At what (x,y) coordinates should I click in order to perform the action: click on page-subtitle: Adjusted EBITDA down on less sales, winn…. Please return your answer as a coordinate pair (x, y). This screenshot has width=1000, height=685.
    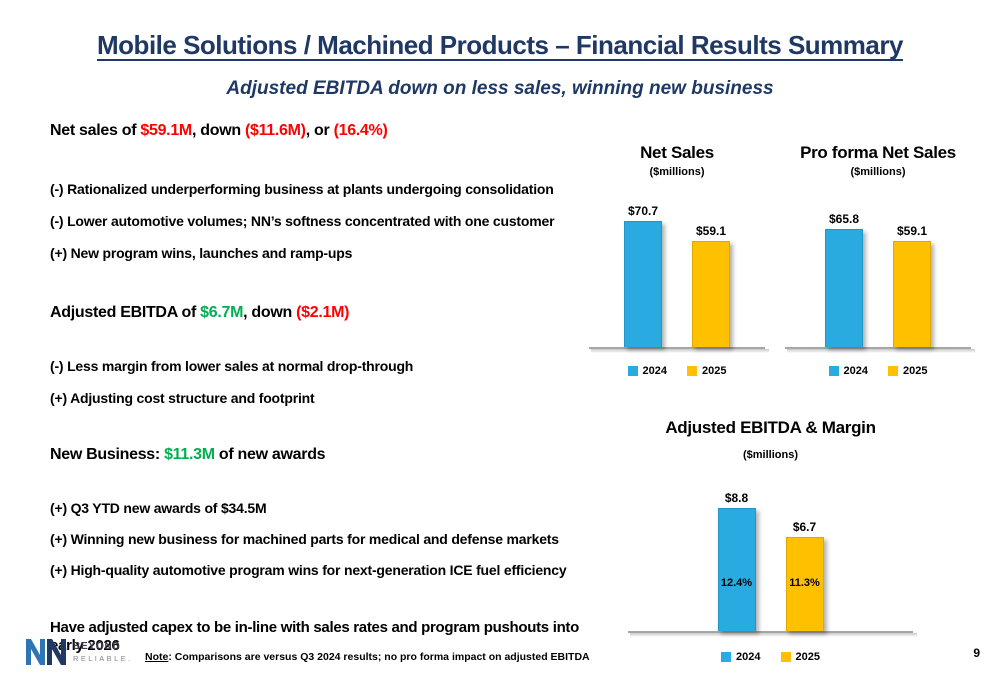
    Looking at the image, I should click on (500, 88).